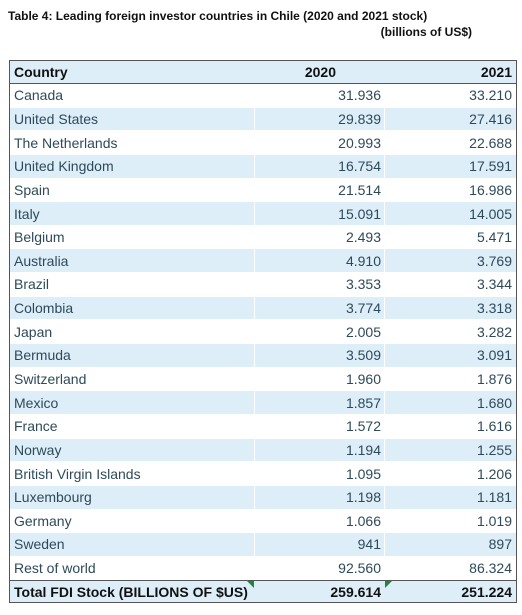 This screenshot has height=615, width=522. Describe the element at coordinates (319, 284) in the screenshot. I see `row-2020: 3.353` at that location.